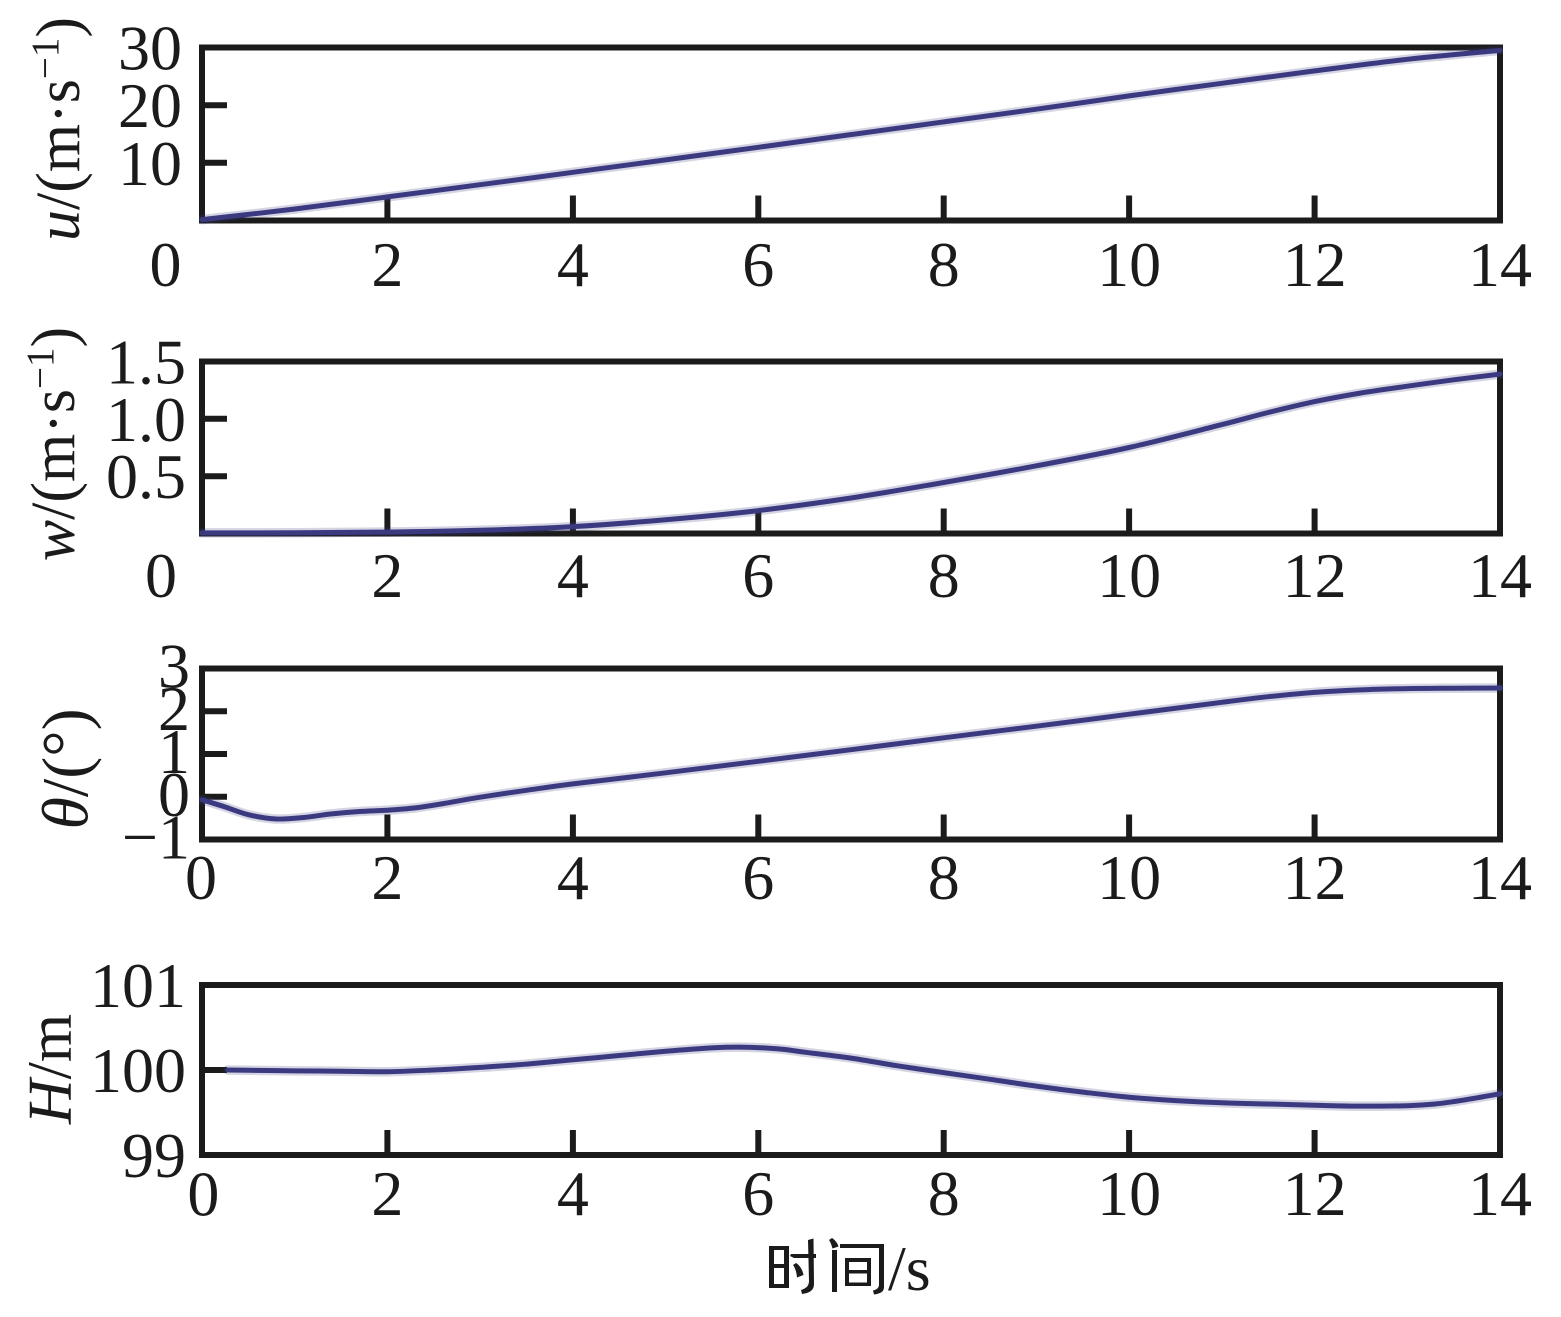 This screenshot has width=1561, height=1317. Describe the element at coordinates (154, 1155) in the screenshot. I see `svg-text: 99` at that location.